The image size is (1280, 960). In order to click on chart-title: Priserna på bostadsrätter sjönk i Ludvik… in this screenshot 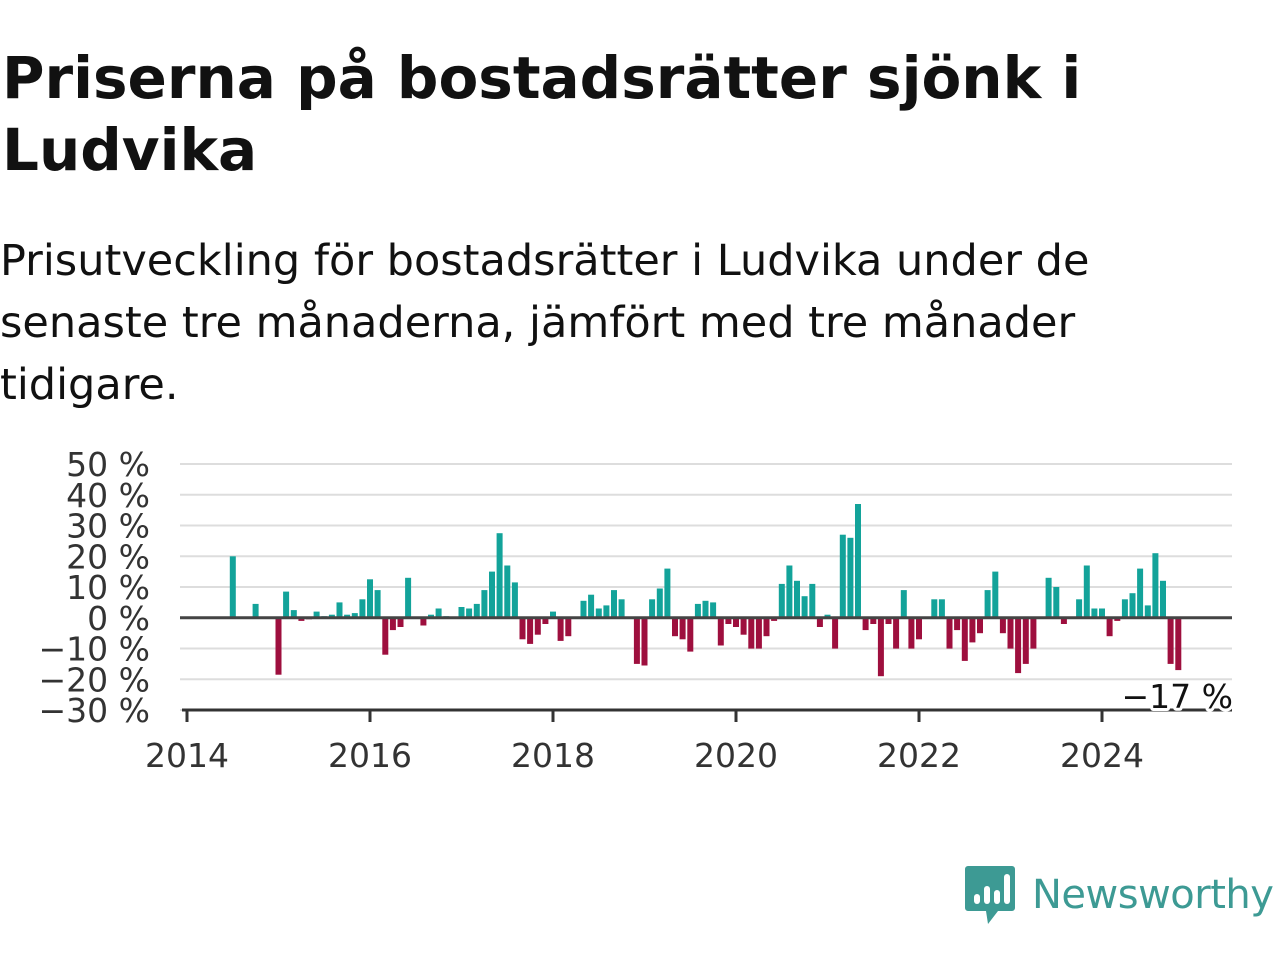, I will do `click(542, 114)`.